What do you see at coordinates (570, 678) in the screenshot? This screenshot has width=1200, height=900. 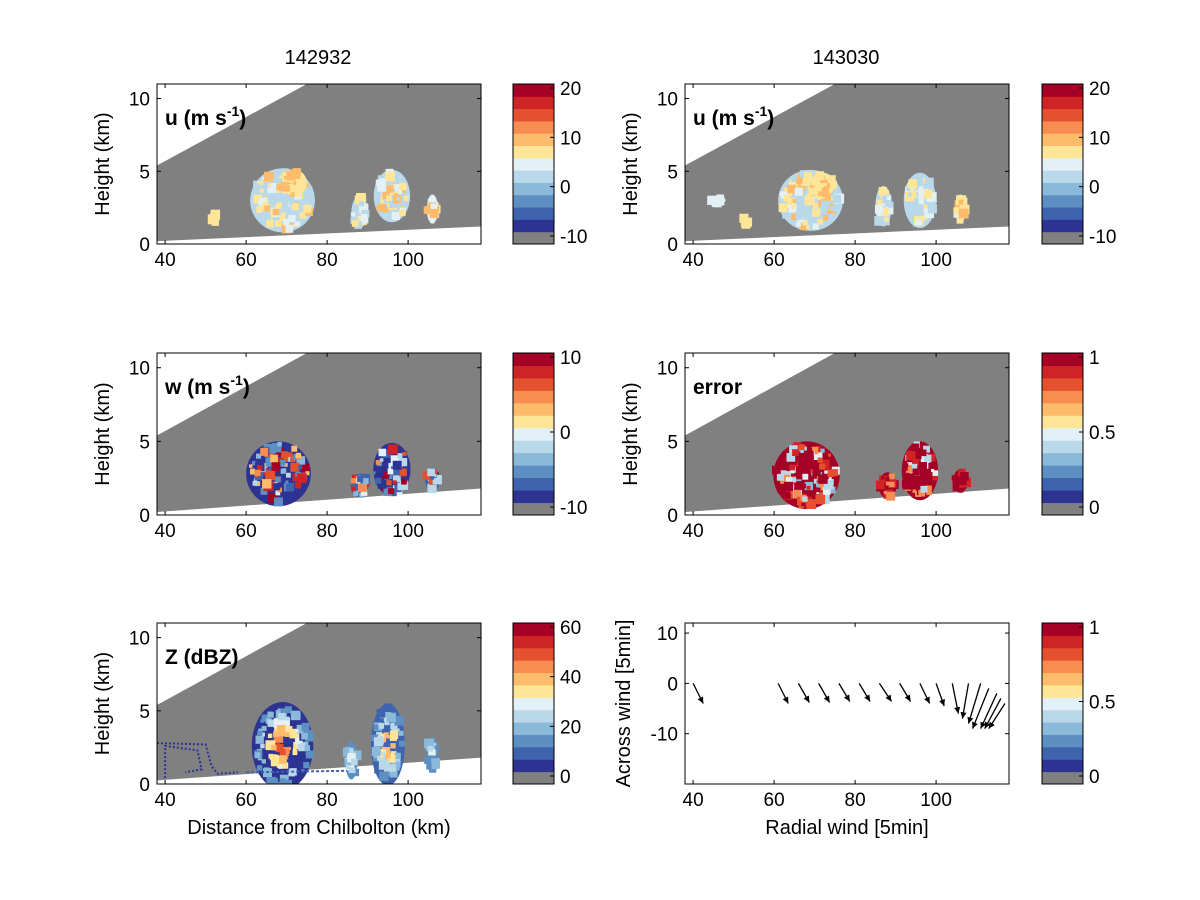 I see `colorbar-tick-label: 40` at bounding box center [570, 678].